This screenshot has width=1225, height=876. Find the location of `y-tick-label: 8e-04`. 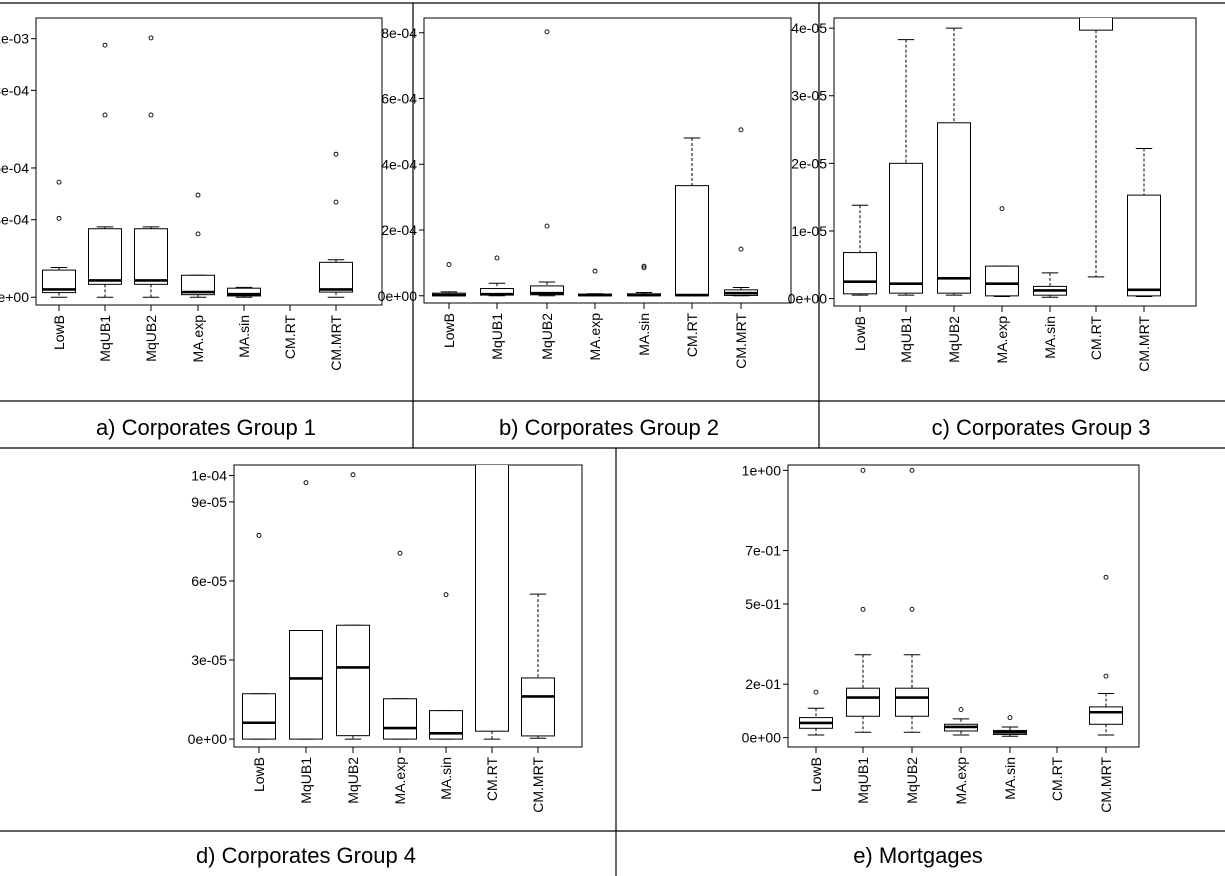

y-tick-label: 8e-04 is located at coordinates (399, 33).